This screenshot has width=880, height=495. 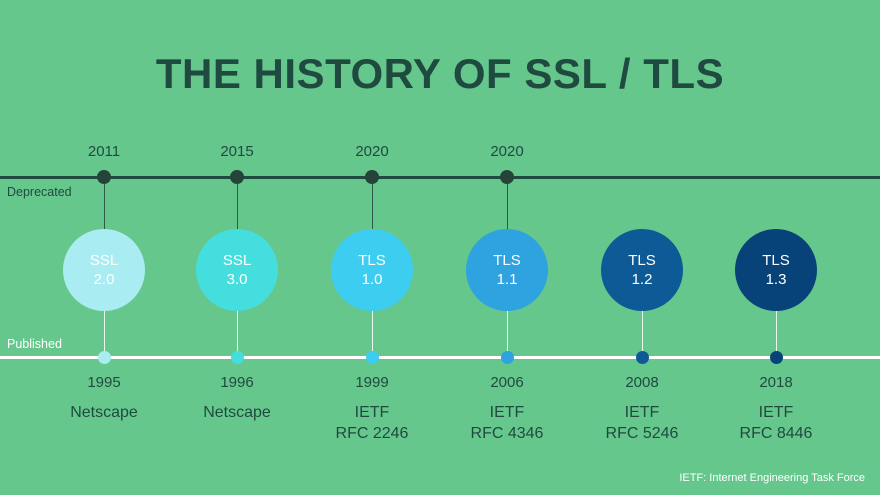 What do you see at coordinates (440, 357) in the screenshot?
I see `published-timeline` at bounding box center [440, 357].